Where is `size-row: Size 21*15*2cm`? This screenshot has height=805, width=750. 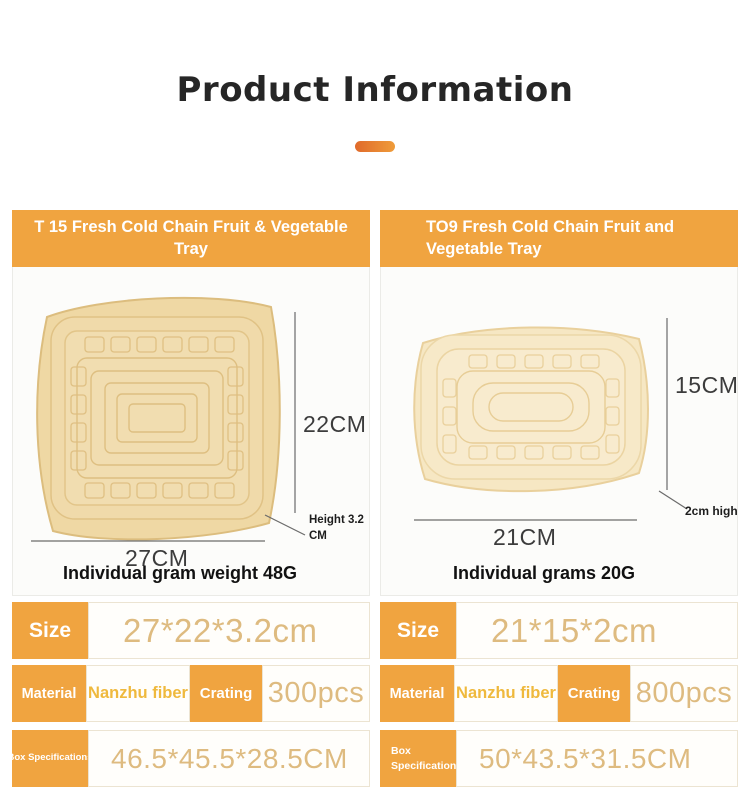
size-row: Size 21*15*2cm is located at coordinates (559, 630).